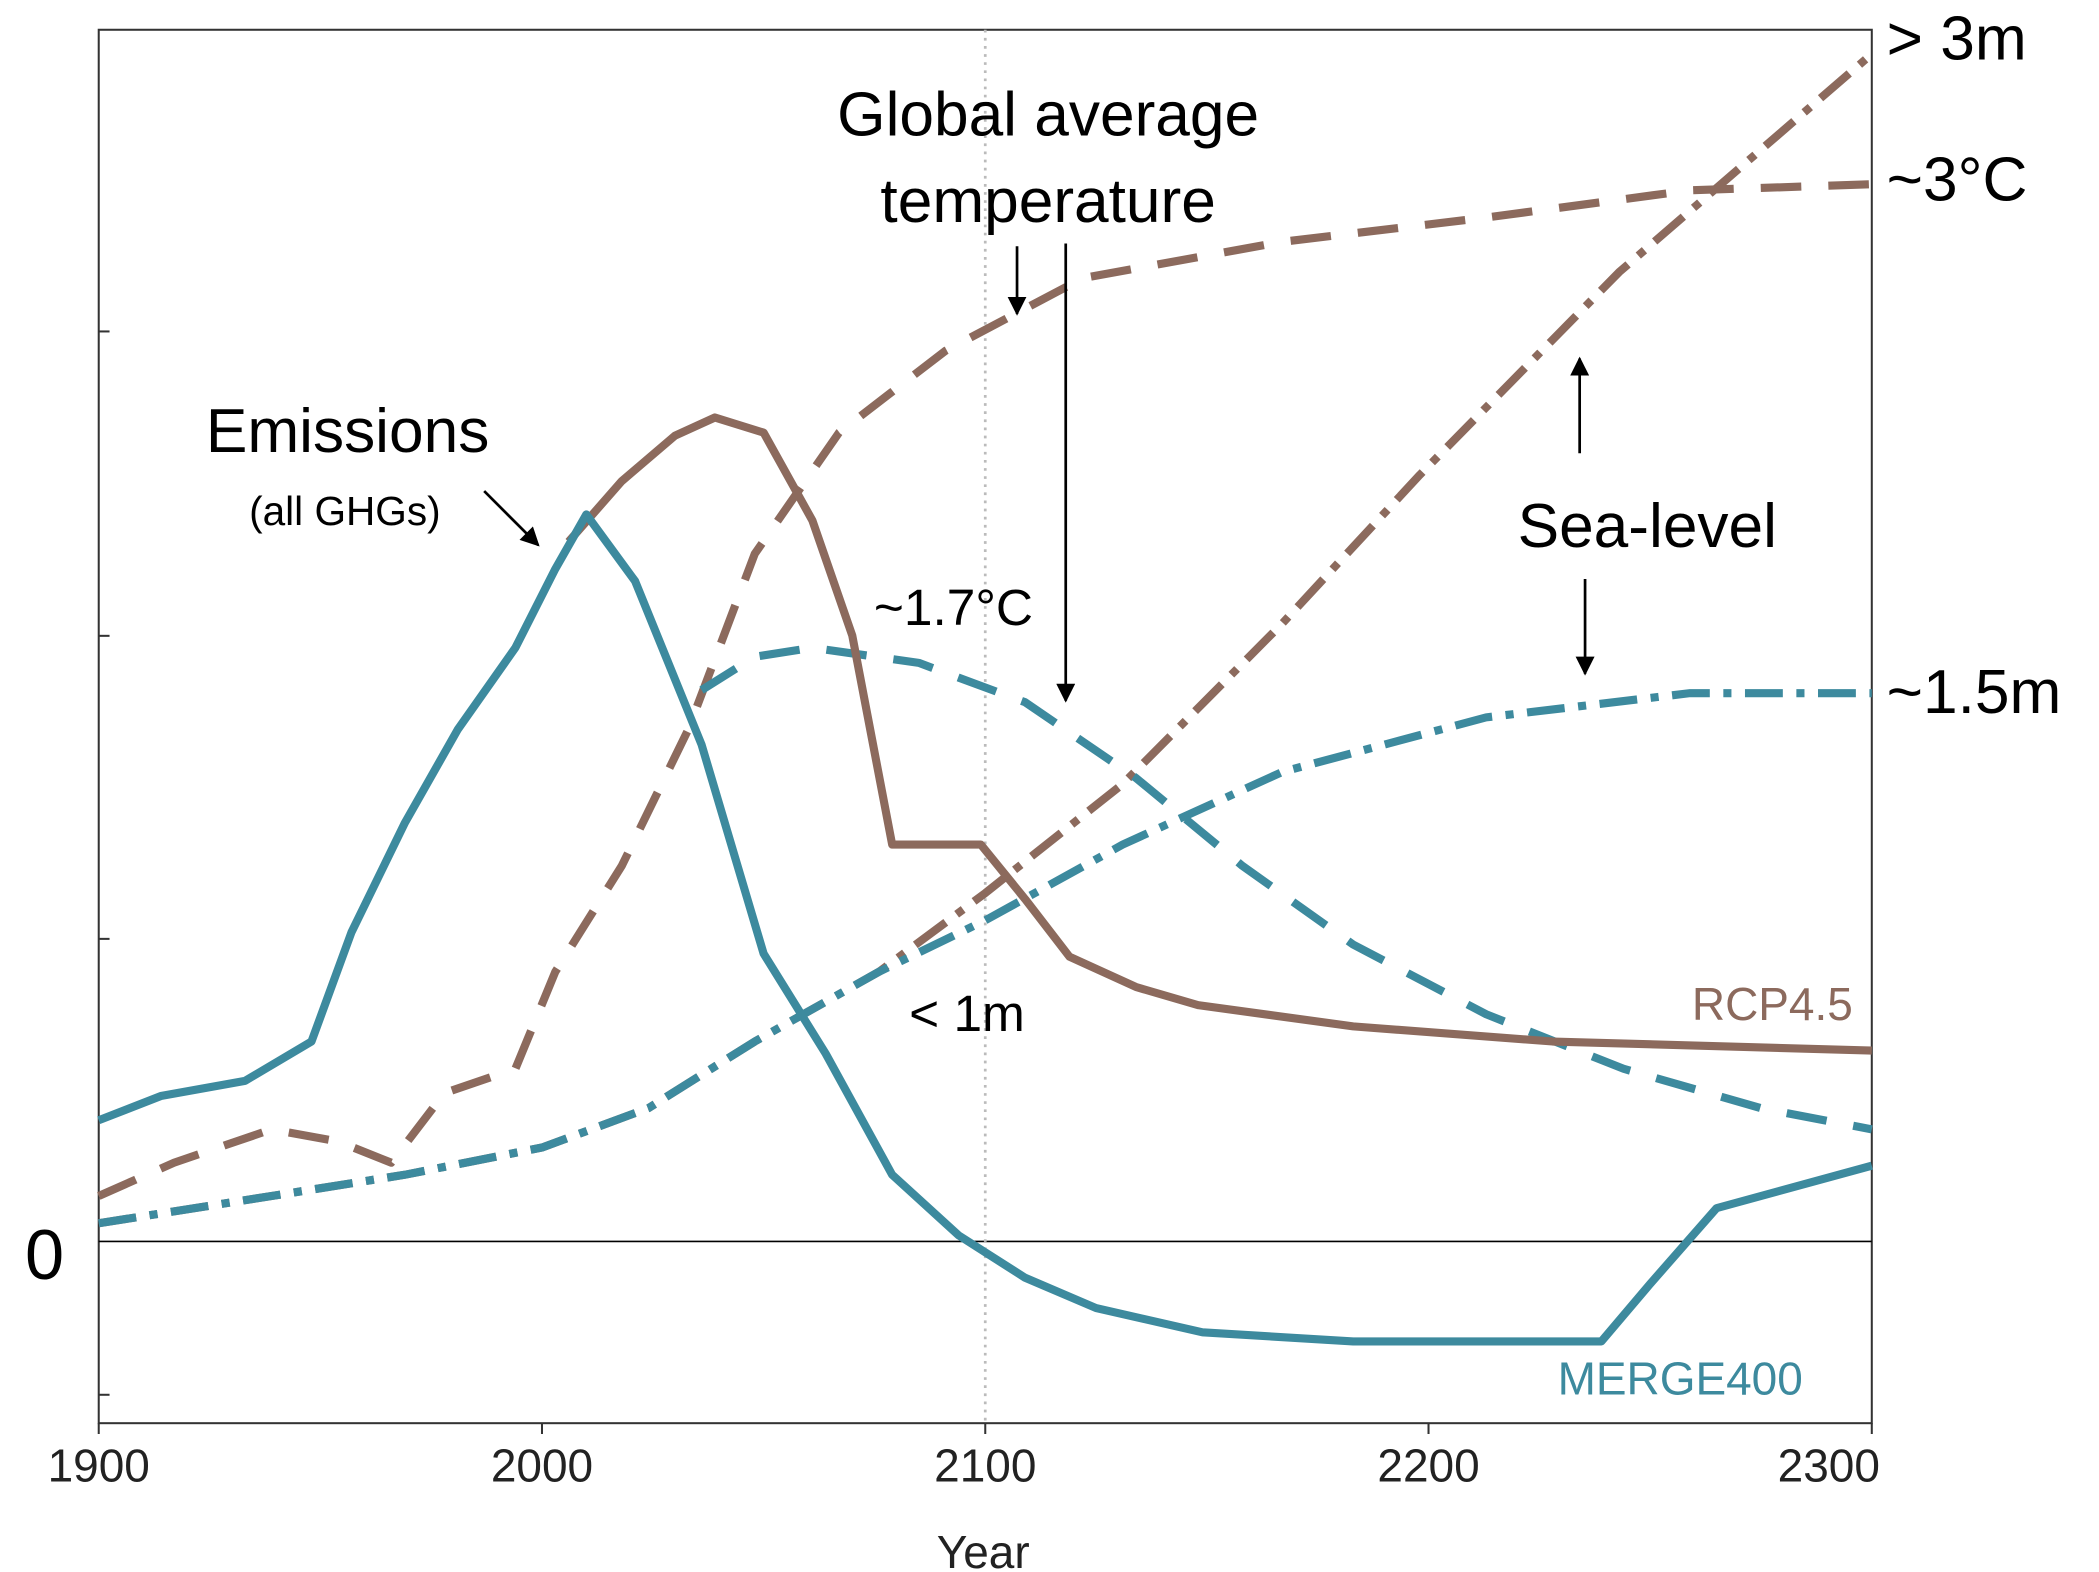 The height and width of the screenshot is (1572, 2099). Describe the element at coordinates (1428, 1465) in the screenshot. I see `x-tick-label: 2200` at that location.